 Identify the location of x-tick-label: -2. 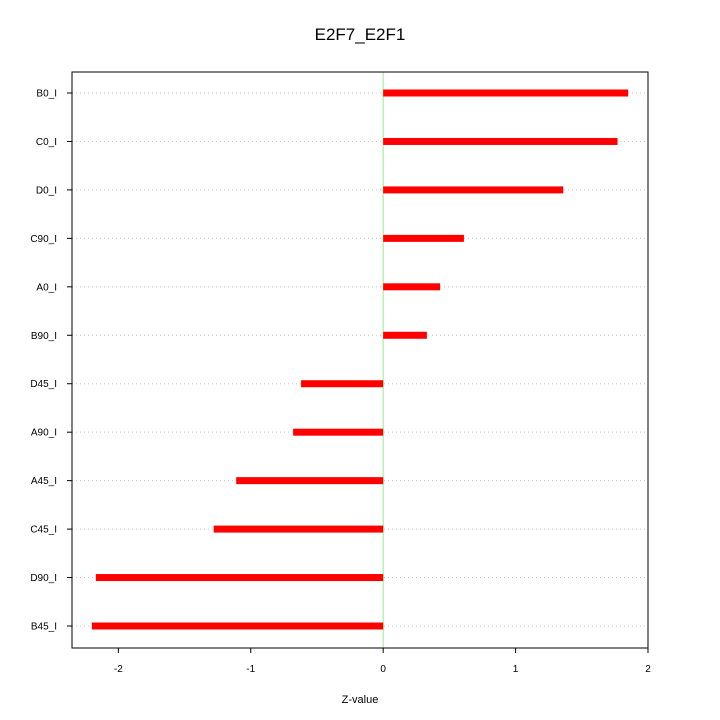
(118, 669).